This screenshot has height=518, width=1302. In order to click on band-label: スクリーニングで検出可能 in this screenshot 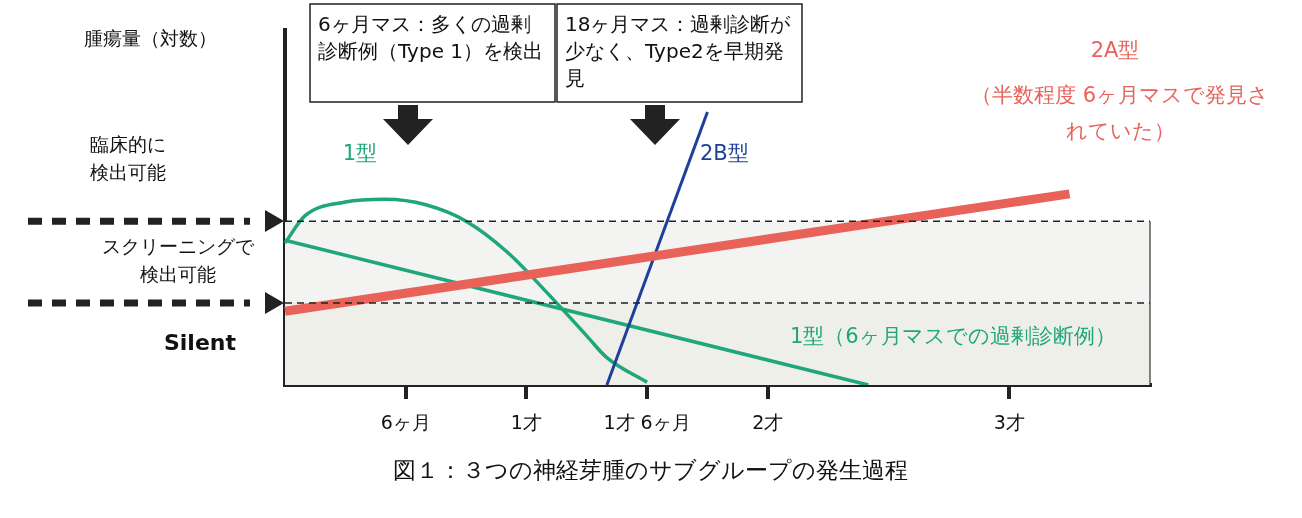, I will do `click(178, 260)`.